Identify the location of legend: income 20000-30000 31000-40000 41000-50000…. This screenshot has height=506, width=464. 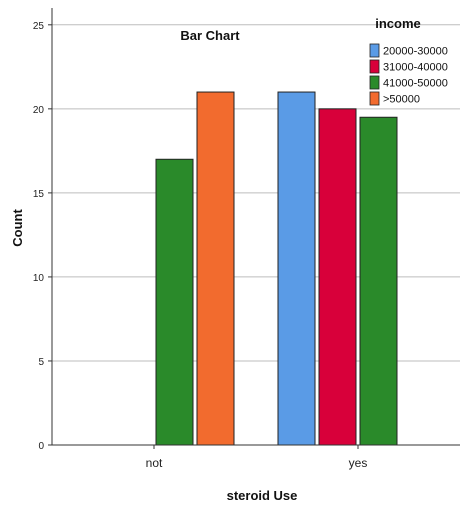
(408, 61).